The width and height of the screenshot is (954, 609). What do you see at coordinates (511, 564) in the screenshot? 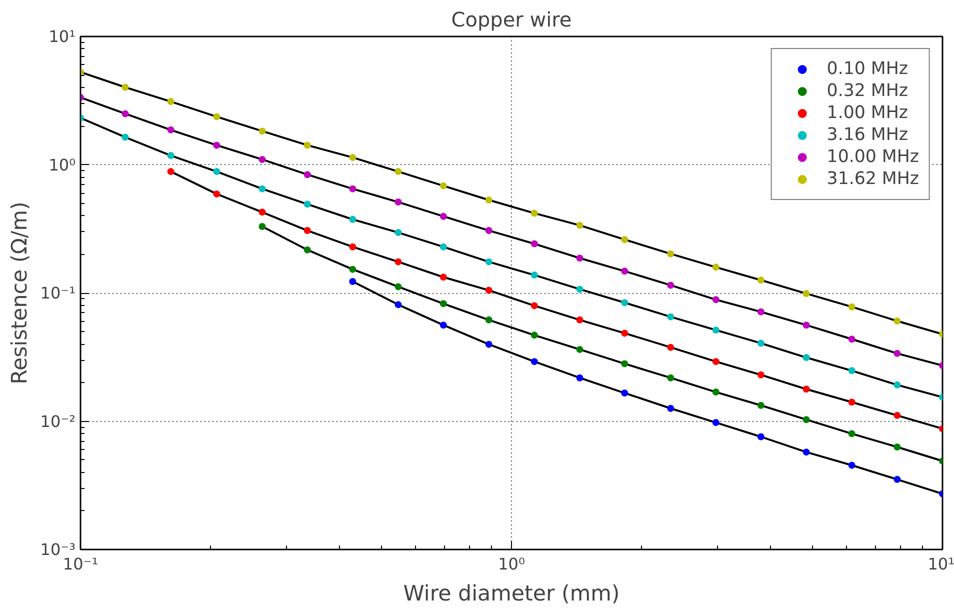
I see `x-tick-label: 10⁰` at bounding box center [511, 564].